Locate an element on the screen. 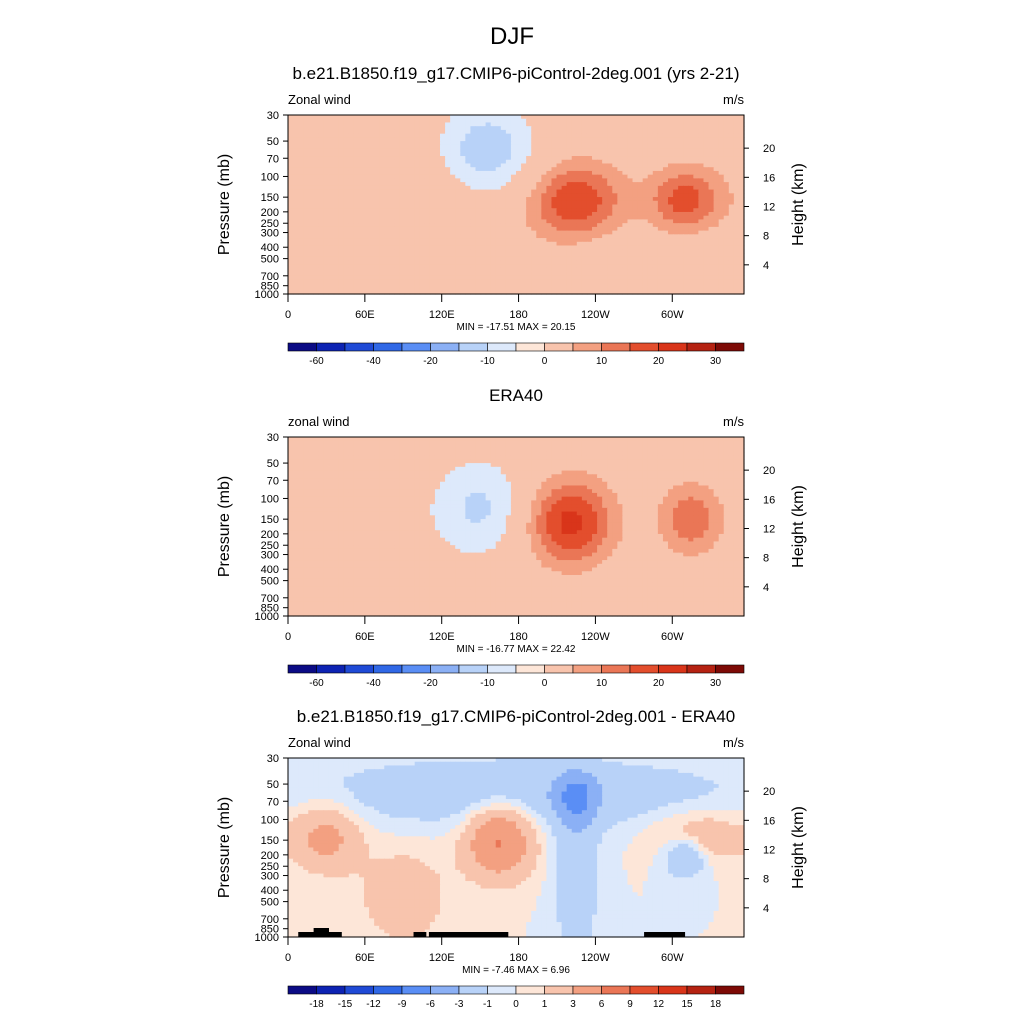 This screenshot has height=1024, width=1024. y-tick-label: 500 is located at coordinates (270, 260).